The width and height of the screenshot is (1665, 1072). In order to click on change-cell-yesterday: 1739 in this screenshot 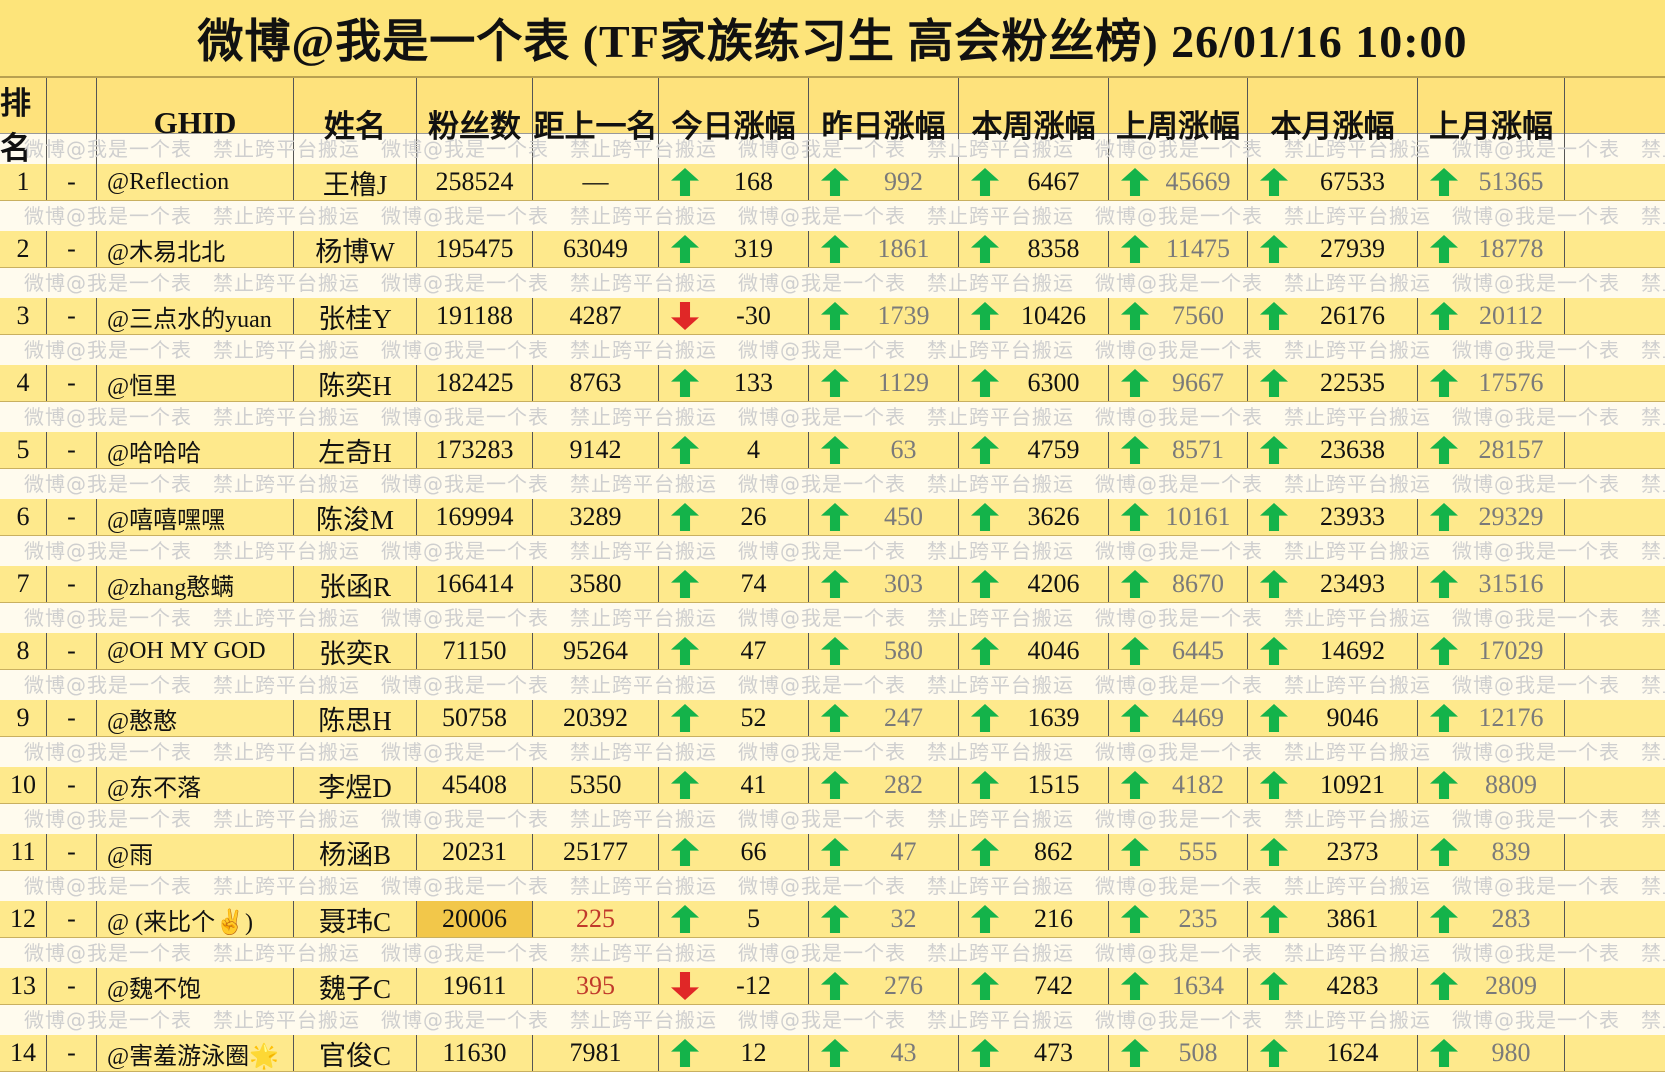, I will do `click(884, 316)`.